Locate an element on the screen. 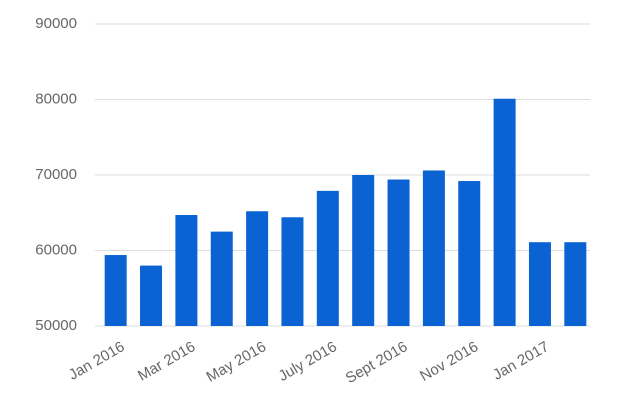 The width and height of the screenshot is (620, 408). x-tick-label: Nov 2016 is located at coordinates (449, 361).